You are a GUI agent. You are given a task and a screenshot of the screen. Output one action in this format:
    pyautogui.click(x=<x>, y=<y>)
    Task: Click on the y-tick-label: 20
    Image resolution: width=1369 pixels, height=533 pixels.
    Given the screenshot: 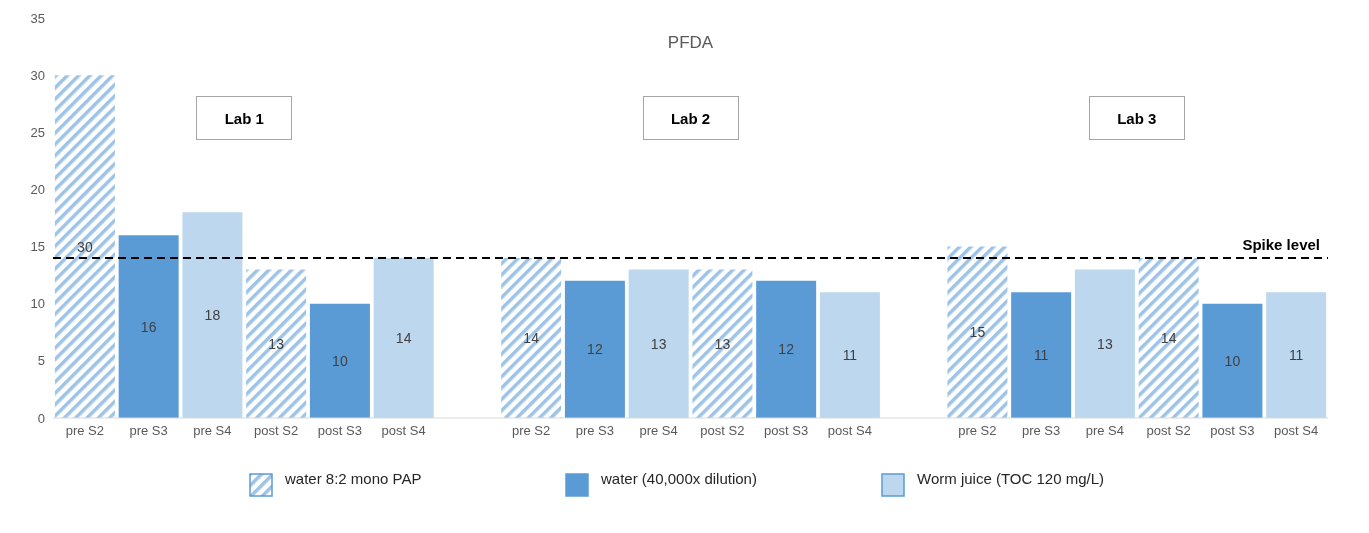 What is the action you would take?
    pyautogui.click(x=37, y=190)
    